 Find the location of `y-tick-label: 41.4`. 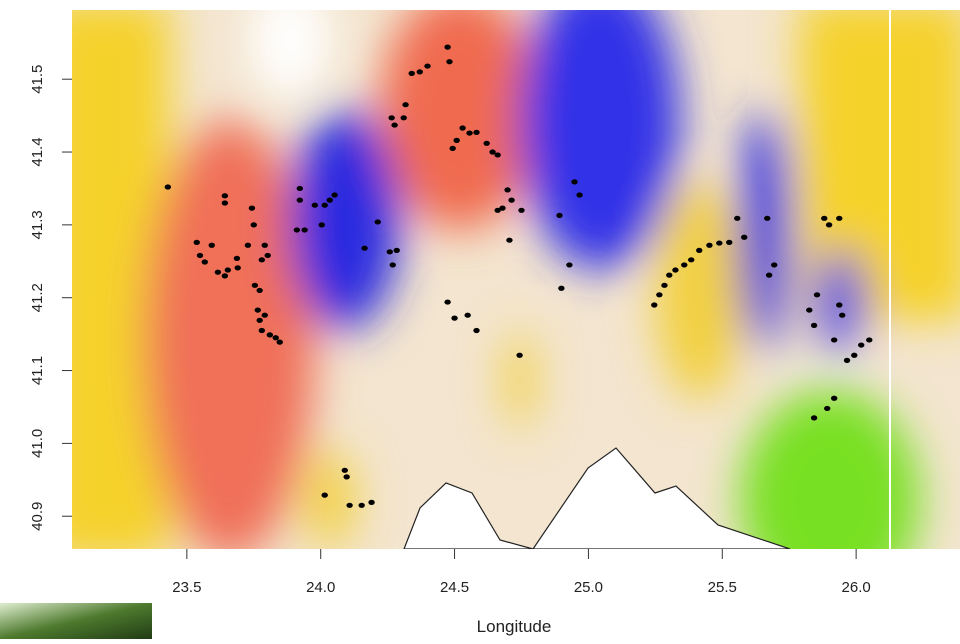

y-tick-label: 41.4 is located at coordinates (37, 151).